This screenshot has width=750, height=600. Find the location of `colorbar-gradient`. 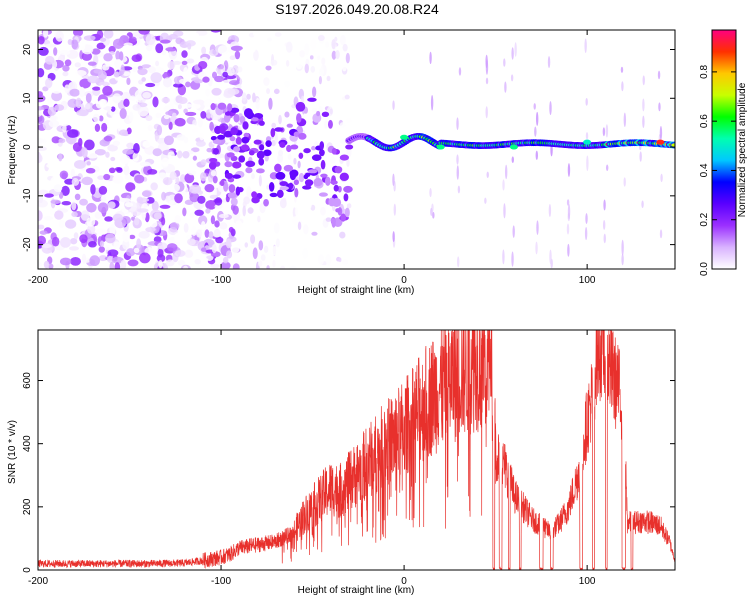

colorbar-gradient is located at coordinates (724, 149).